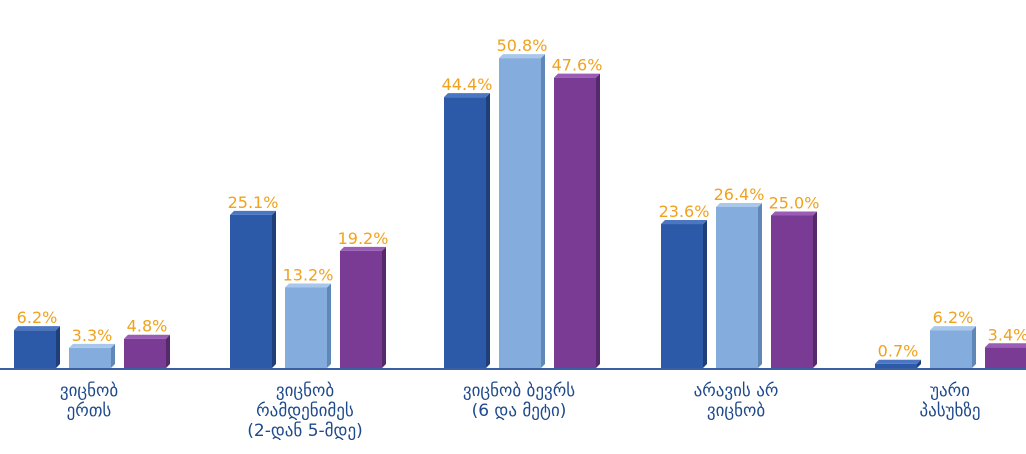 The width and height of the screenshot is (1026, 454). I want to click on data-label: 25.1%, so click(253, 202).